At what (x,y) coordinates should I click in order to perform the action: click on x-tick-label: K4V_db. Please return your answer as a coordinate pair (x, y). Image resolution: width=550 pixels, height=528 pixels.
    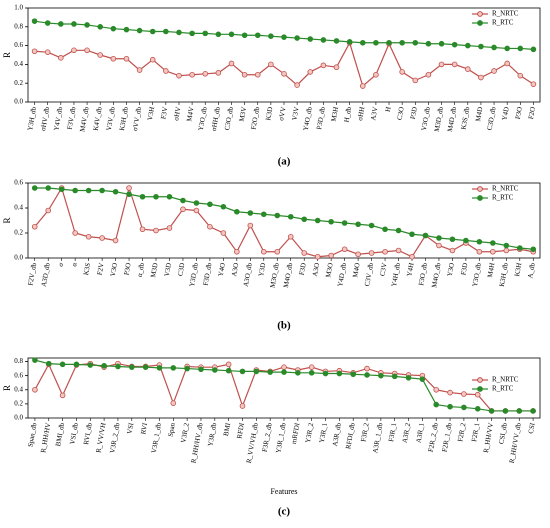
    Looking at the image, I should click on (98, 119).